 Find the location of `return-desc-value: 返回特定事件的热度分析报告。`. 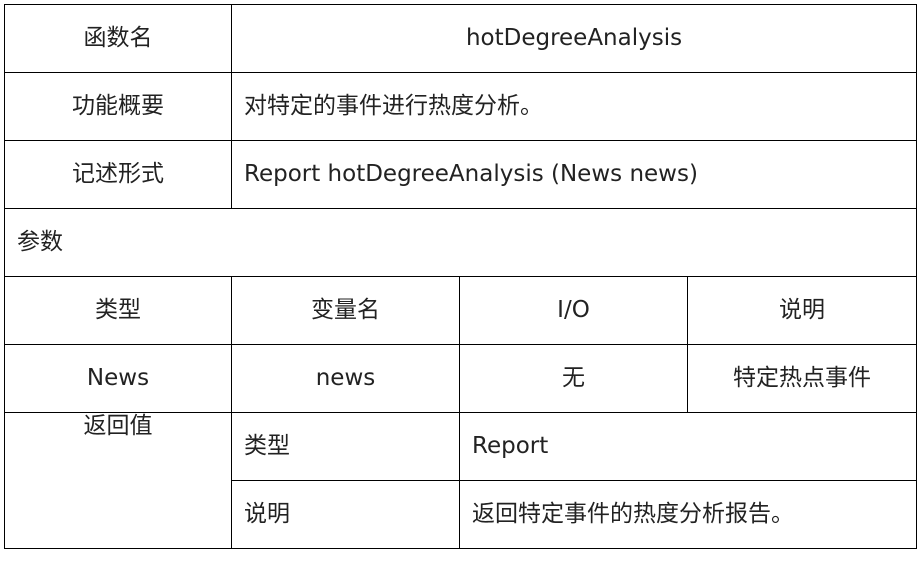

return-desc-value: 返回特定事件的热度分析报告。 is located at coordinates (688, 514).